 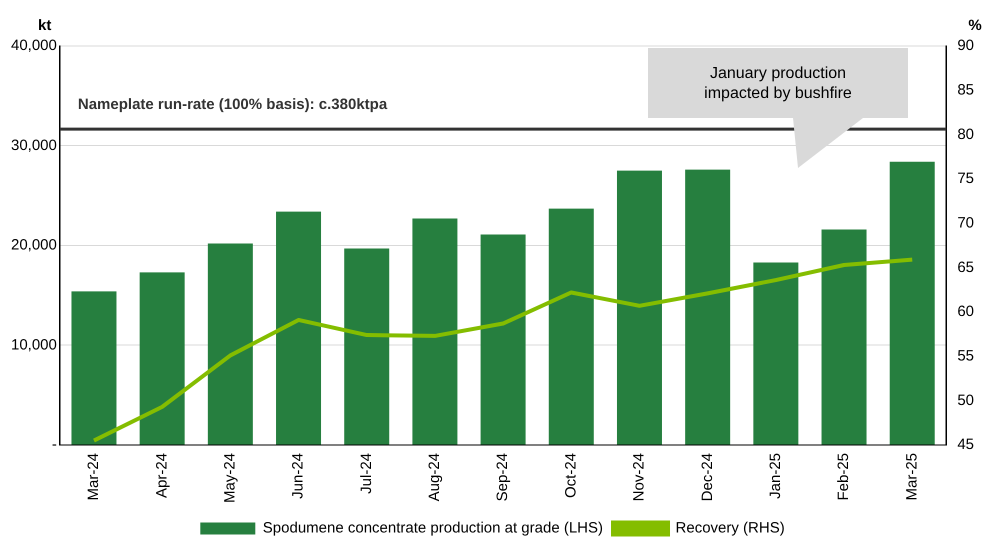 I want to click on x-tick-label: Oct-24, so click(x=571, y=475).